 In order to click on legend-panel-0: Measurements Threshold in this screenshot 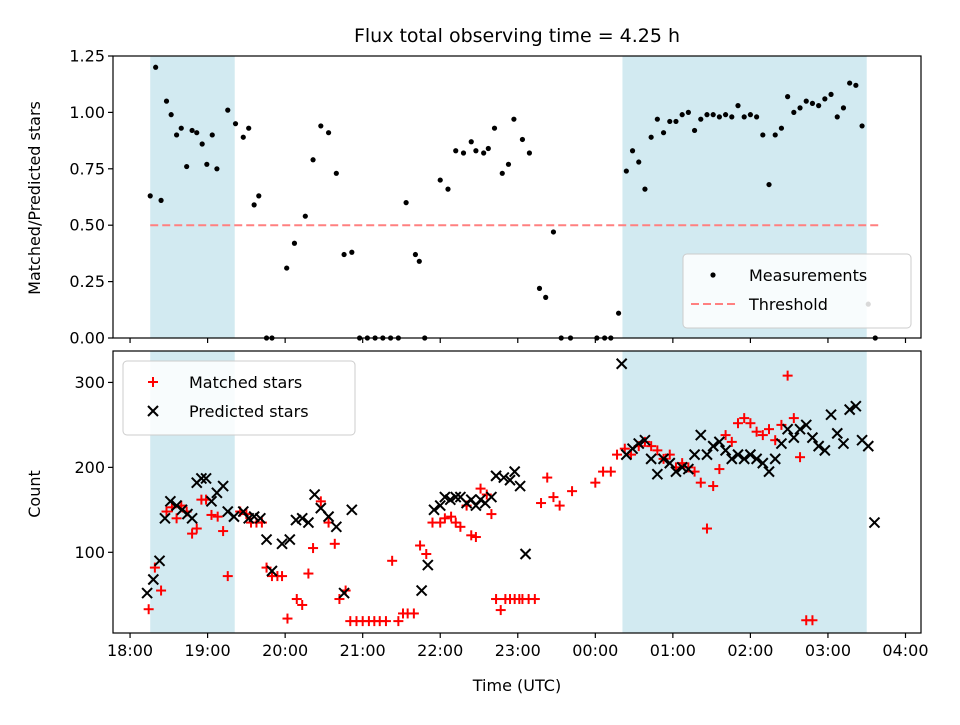, I will do `click(797, 291)`.